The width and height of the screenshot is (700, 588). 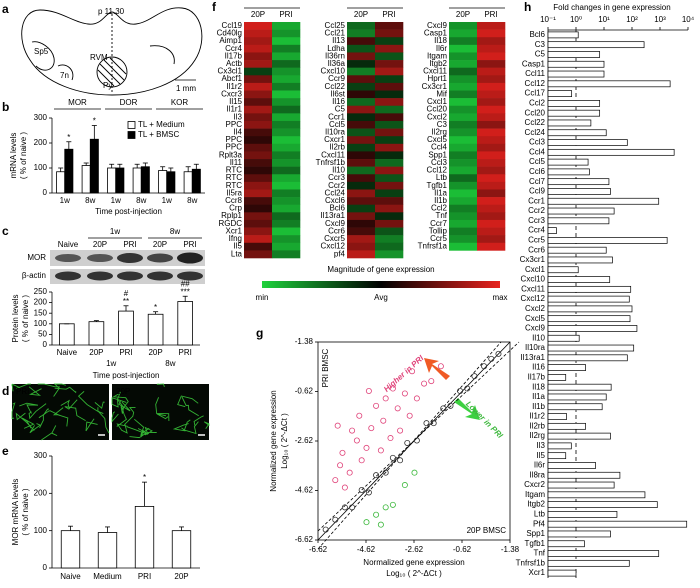 I want to click on y-tick-label: 100, so click(x=41, y=323).